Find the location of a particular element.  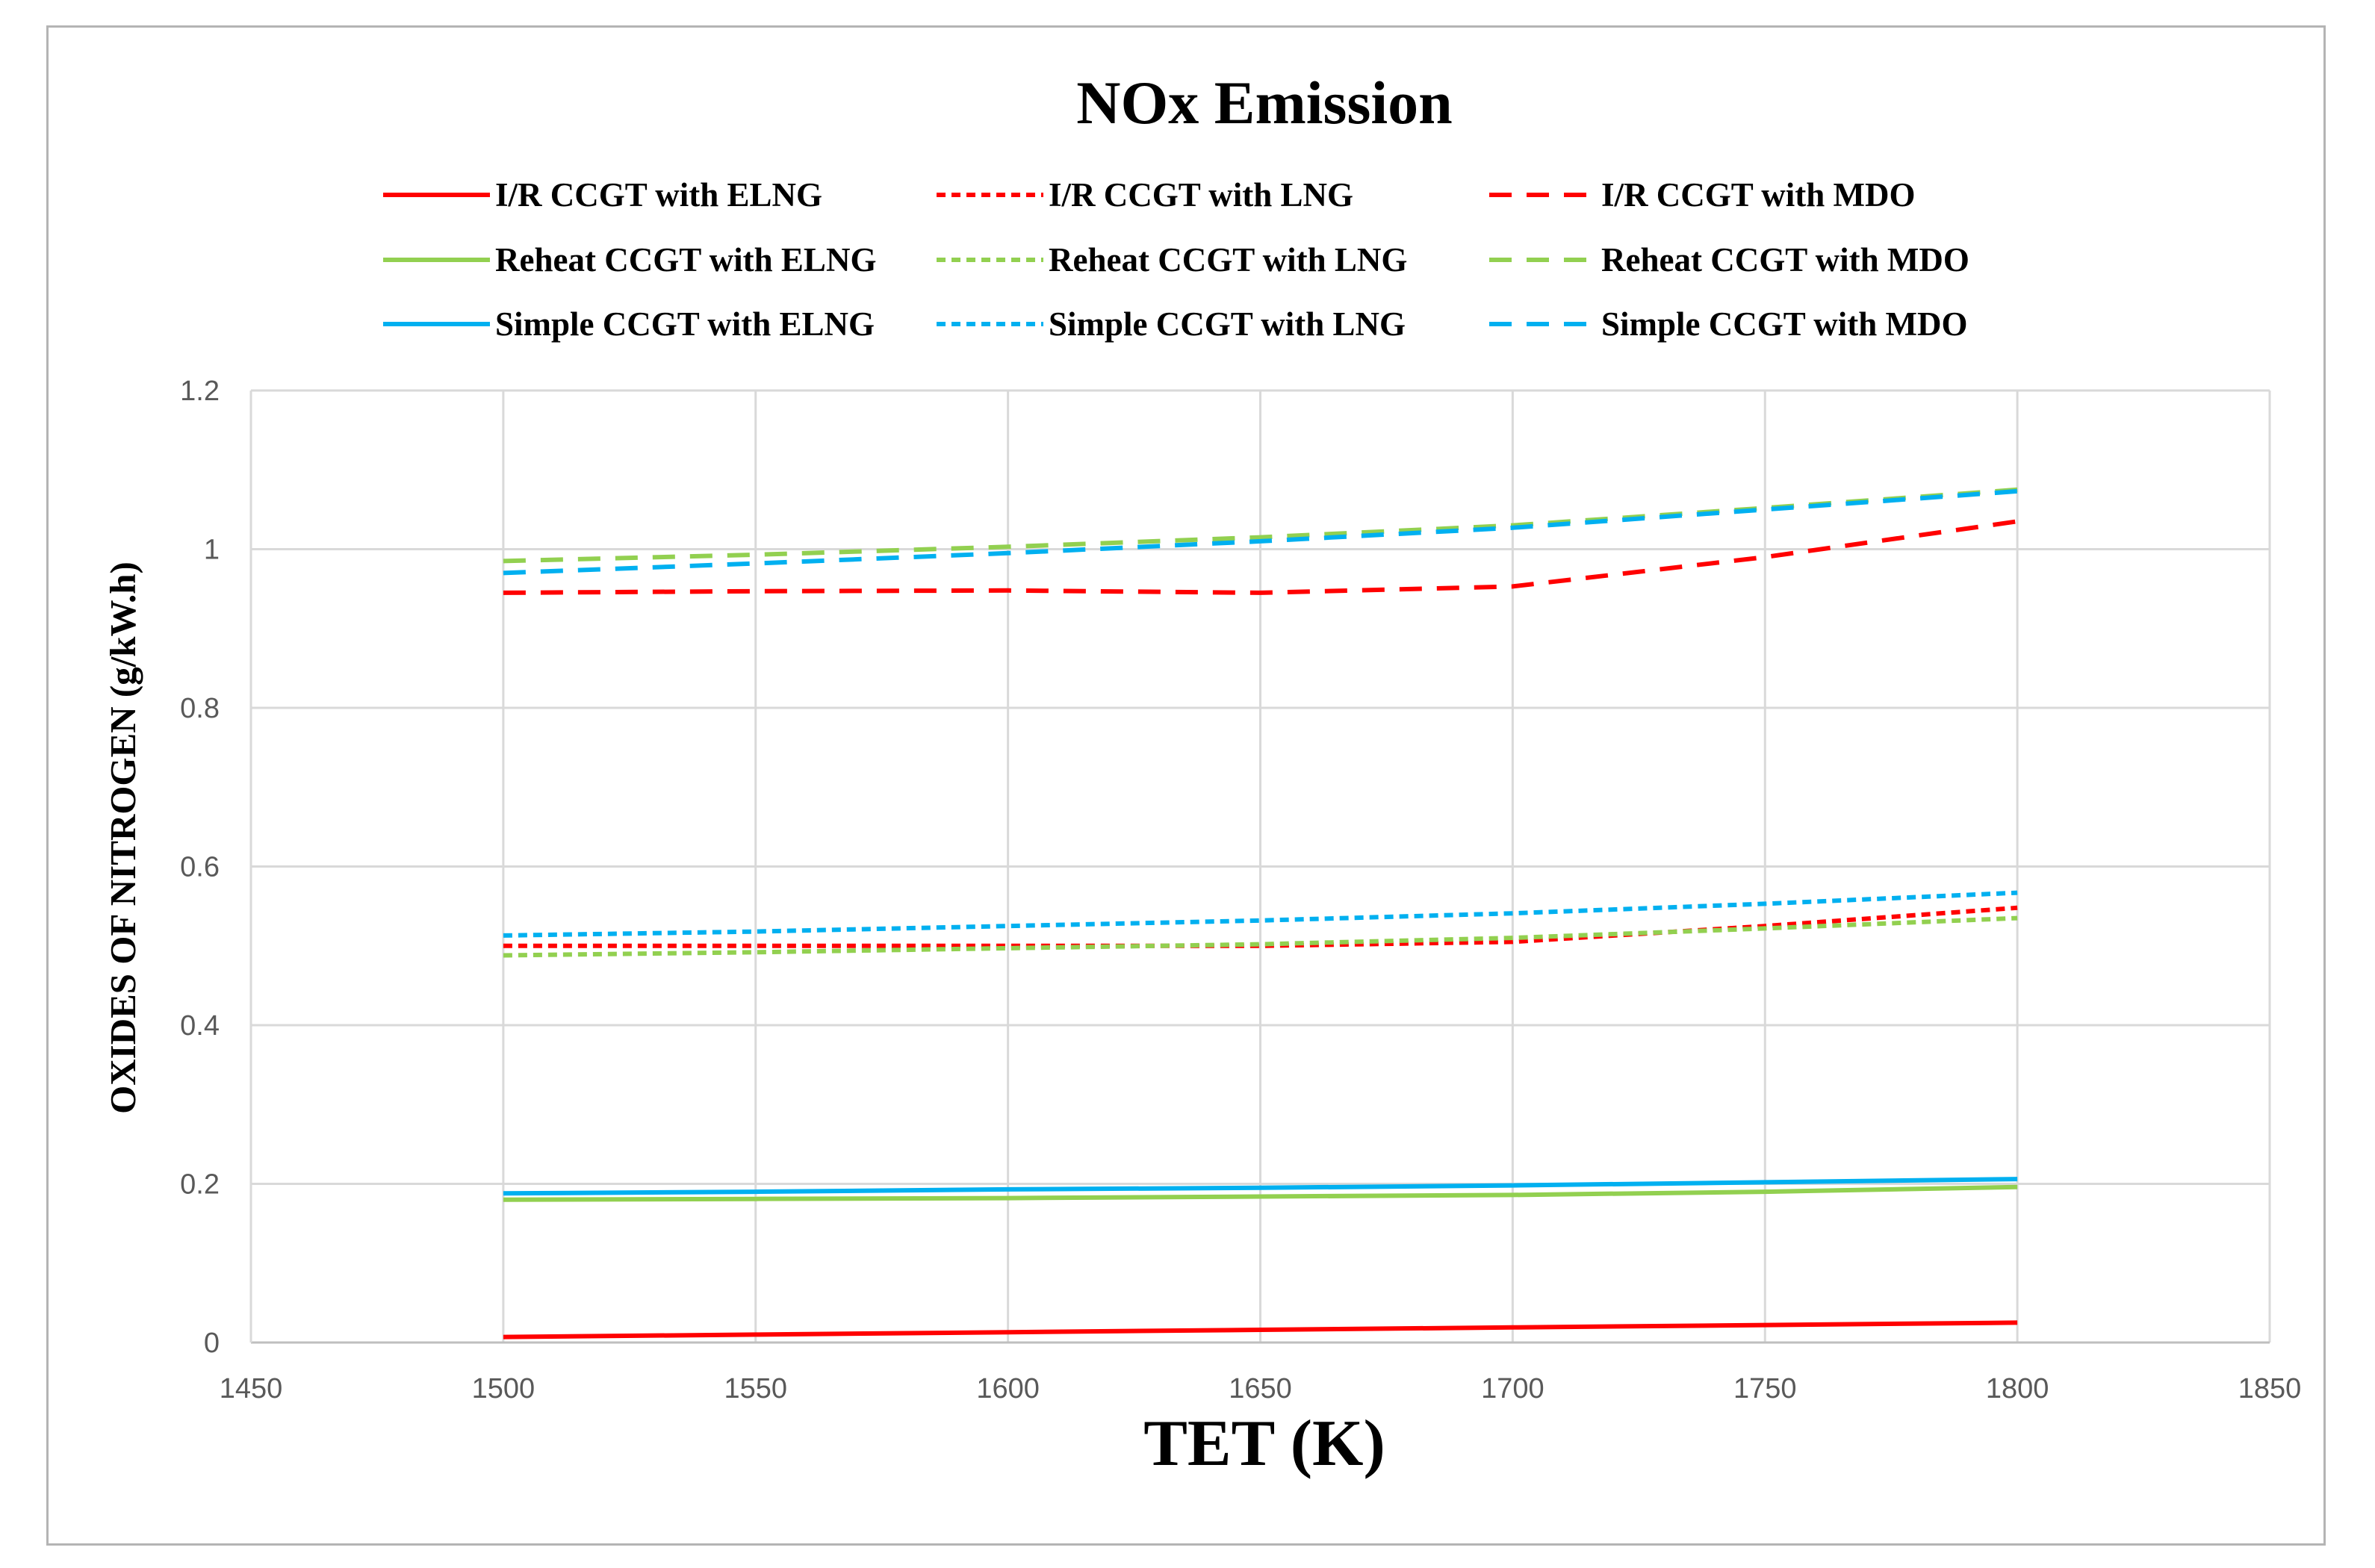

legend-label: Reheat CCGT with MDO is located at coordinates (1785, 260).